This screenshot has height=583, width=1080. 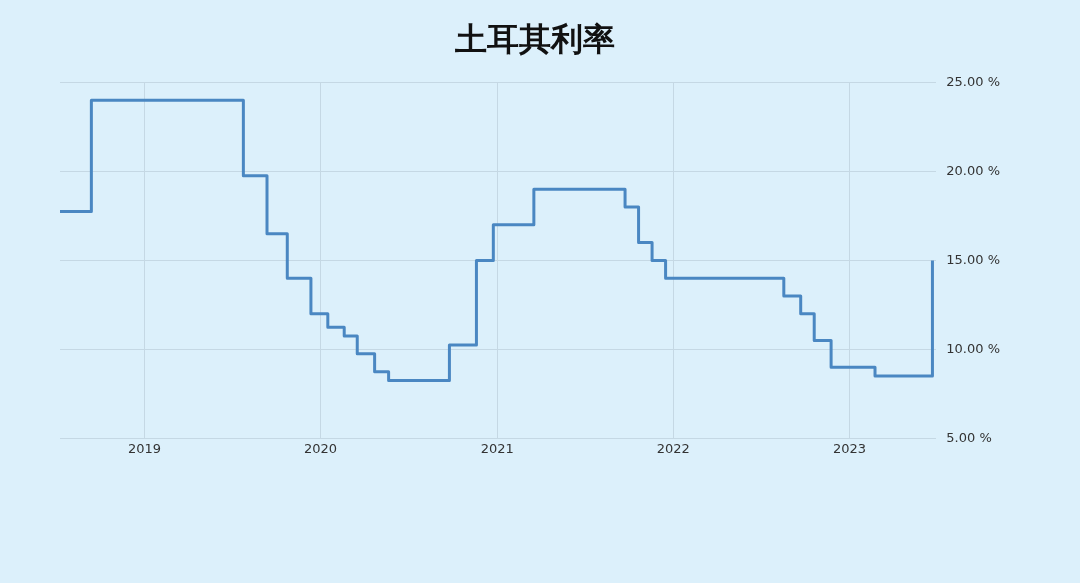 I want to click on chart-title: 土耳其利率, so click(x=534, y=38).